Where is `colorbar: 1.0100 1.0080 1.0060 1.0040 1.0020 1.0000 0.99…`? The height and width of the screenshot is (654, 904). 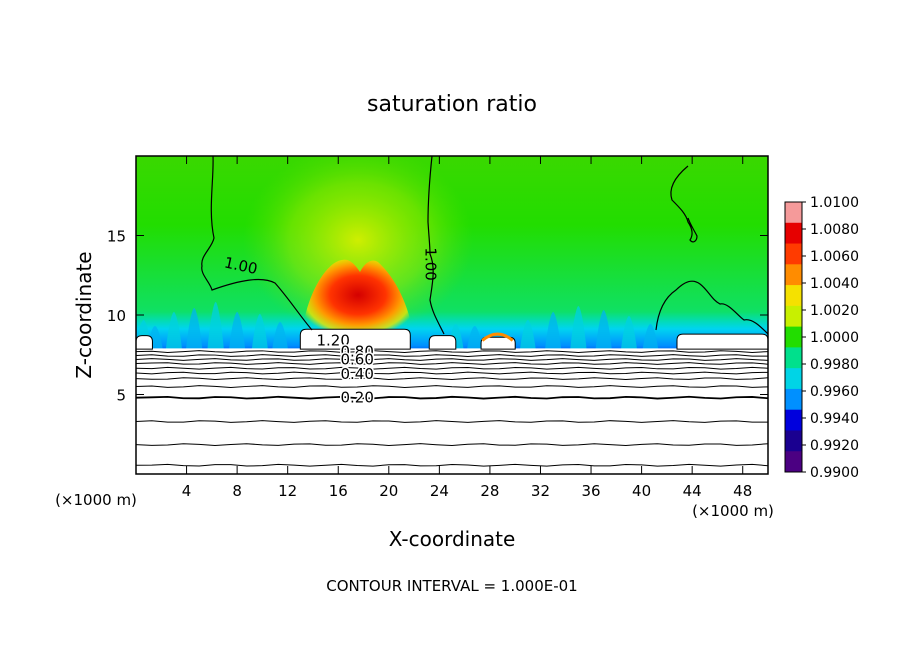
colorbar: 1.0100 1.0080 1.0060 1.0040 1.0020 1.0000 0.99… is located at coordinates (821, 338).